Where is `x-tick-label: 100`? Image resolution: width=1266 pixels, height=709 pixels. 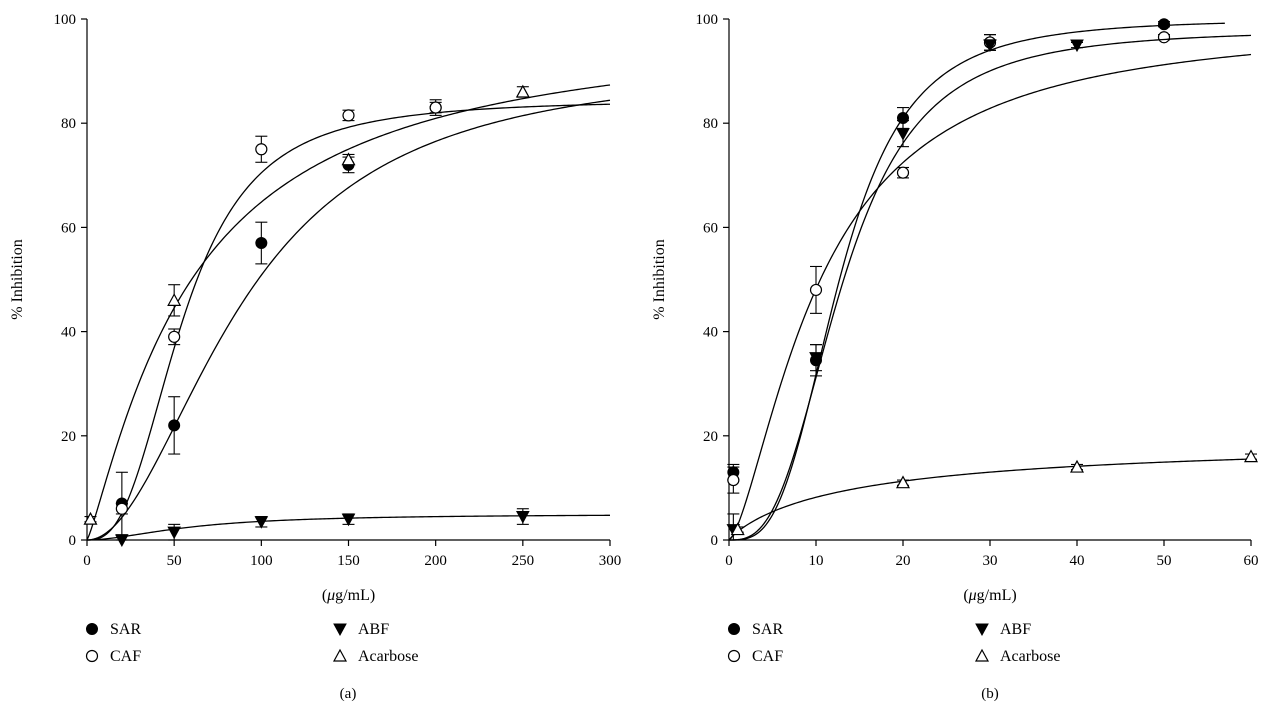
x-tick-label: 100 is located at coordinates (261, 561).